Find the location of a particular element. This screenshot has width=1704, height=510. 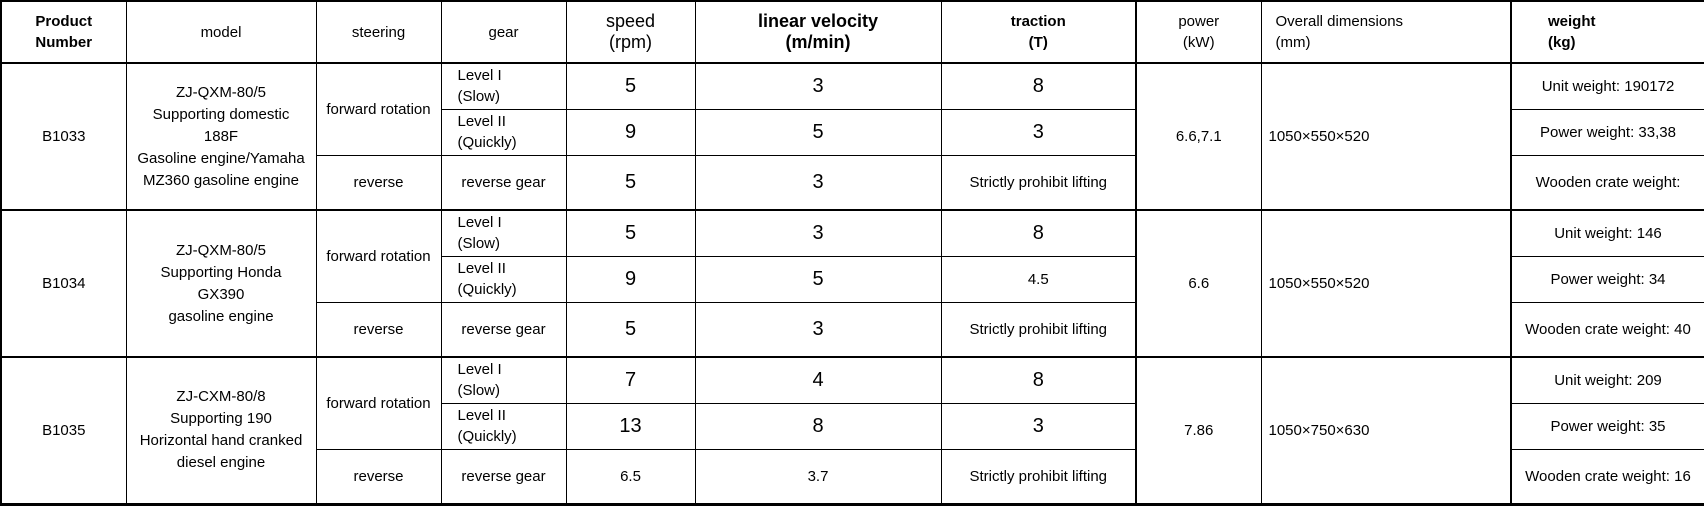

dimensions-cell: 1050×750×630 is located at coordinates (1386, 430).